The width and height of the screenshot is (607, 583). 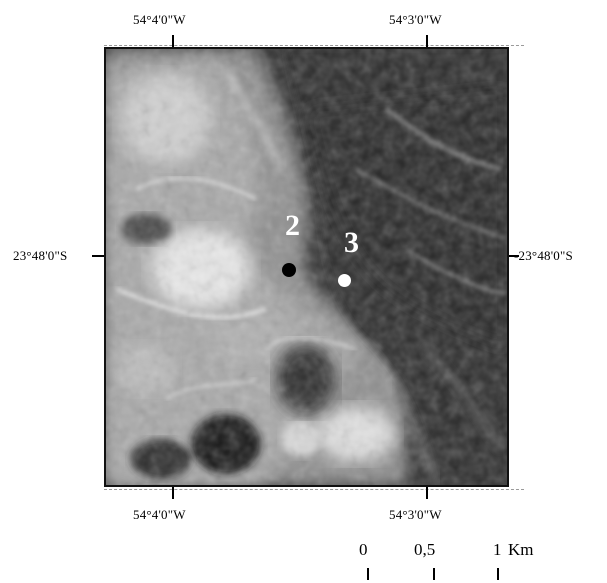 What do you see at coordinates (98, 256) in the screenshot?
I see `left-tick` at bounding box center [98, 256].